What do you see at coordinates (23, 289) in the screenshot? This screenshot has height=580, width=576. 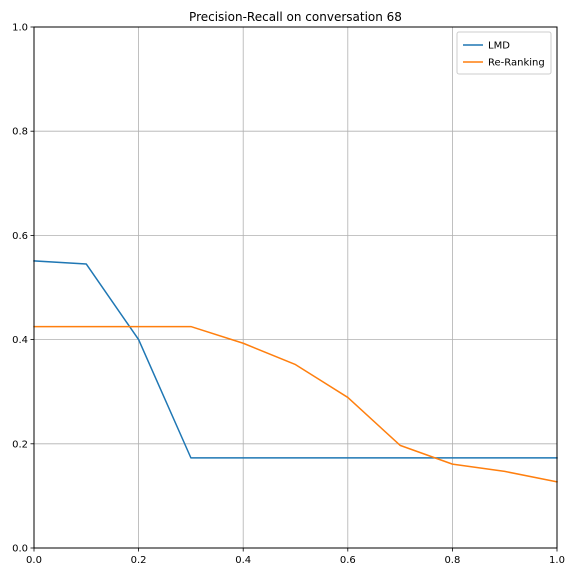 I see `y-axis: 0.0 0.2 0.4 0.6 0.8 1.0` at bounding box center [23, 289].